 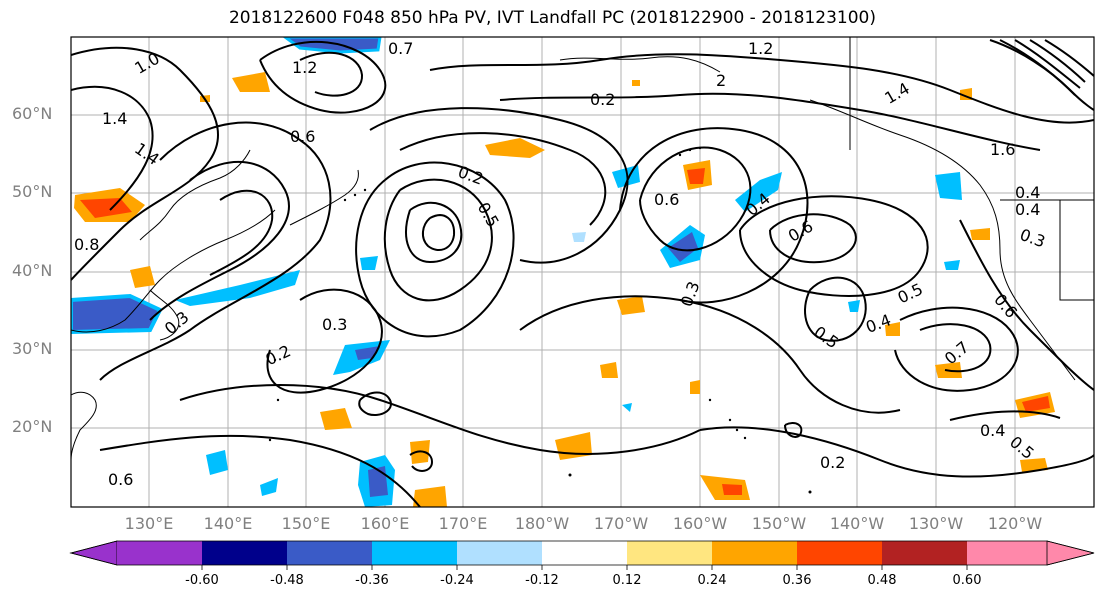 I want to click on lat-label-40n: 40°N, so click(x=32, y=270).